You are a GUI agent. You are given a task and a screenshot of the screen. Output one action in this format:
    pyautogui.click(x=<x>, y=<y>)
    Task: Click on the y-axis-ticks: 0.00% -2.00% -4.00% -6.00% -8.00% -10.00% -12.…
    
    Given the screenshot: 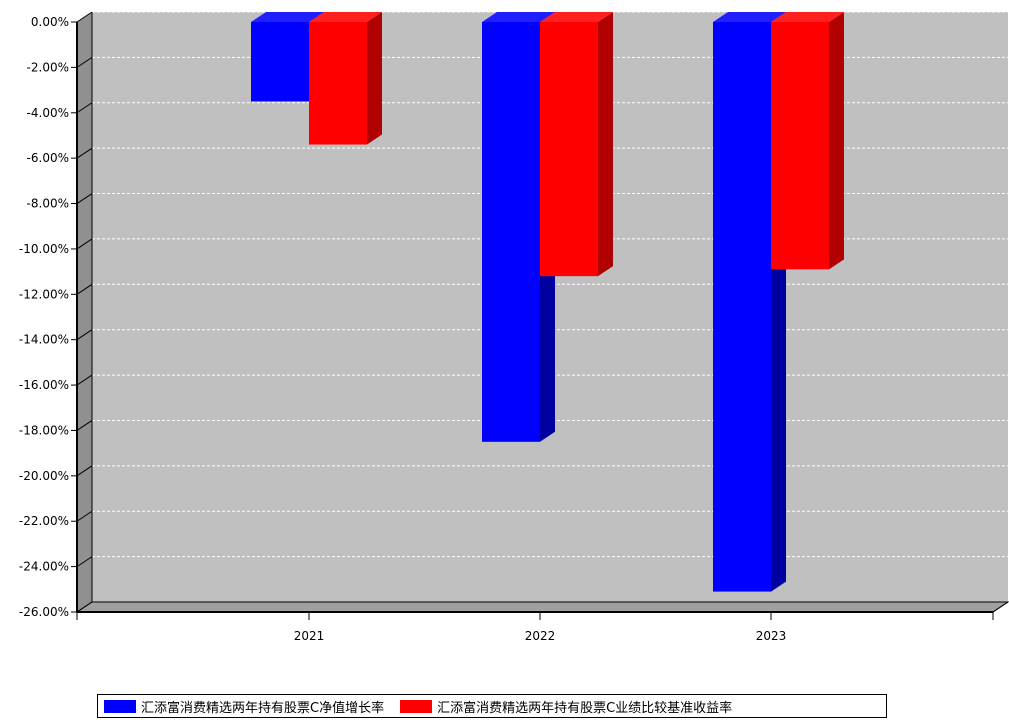 What is the action you would take?
    pyautogui.click(x=48, y=317)
    